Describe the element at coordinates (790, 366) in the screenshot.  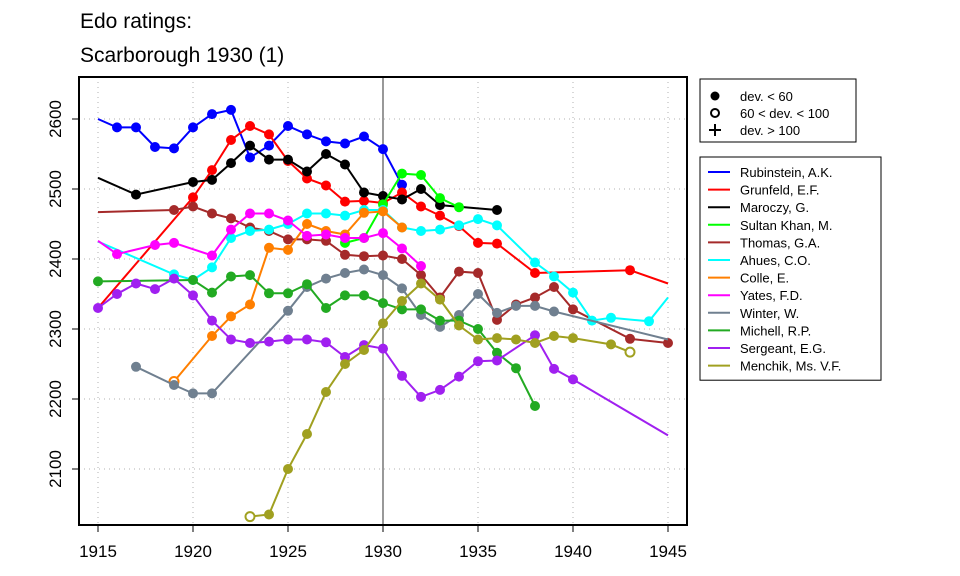
I see `legend-label: Menchik, Ms. V.F.` at that location.